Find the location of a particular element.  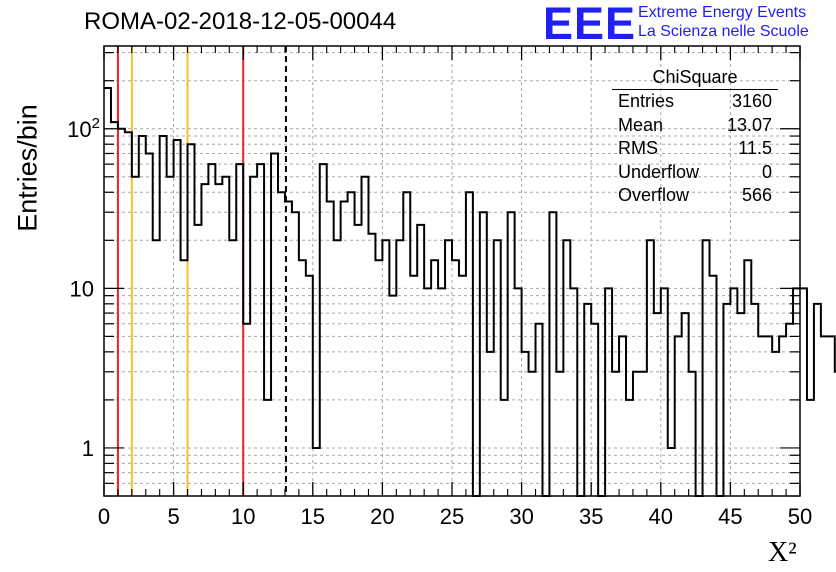

chart-title: ROMA-02-2018-12-05-00044 is located at coordinates (240, 21).